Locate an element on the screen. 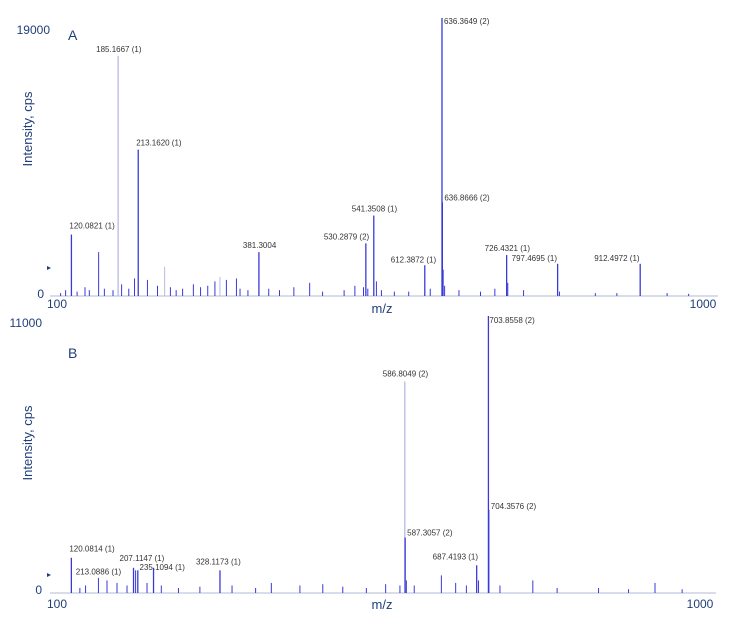 This screenshot has width=750, height=643. panel-a-ymin-label: 0 is located at coordinates (40, 294).